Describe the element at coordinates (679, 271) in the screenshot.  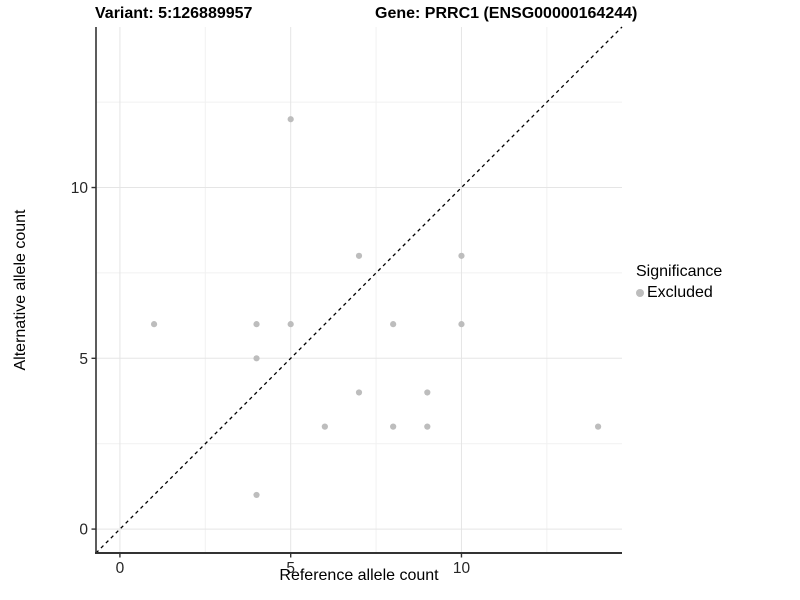
I see `legend-title: Significance` at that location.